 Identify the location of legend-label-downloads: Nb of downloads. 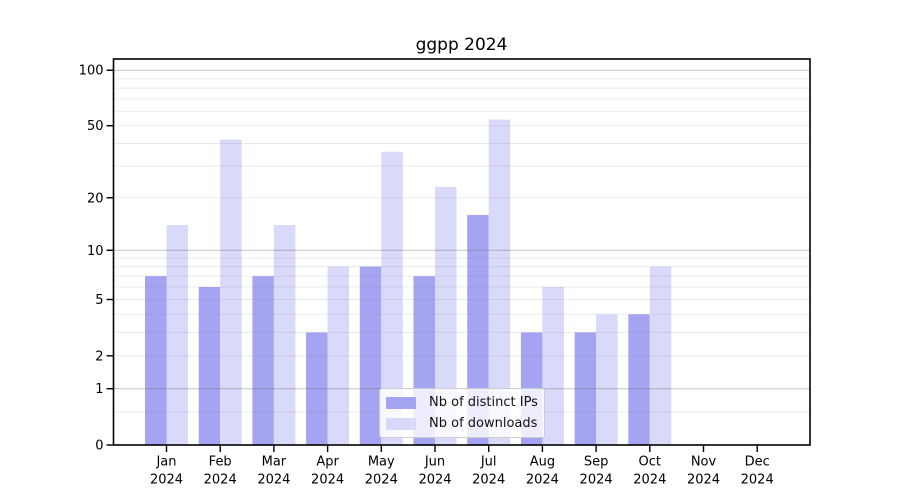
(483, 423).